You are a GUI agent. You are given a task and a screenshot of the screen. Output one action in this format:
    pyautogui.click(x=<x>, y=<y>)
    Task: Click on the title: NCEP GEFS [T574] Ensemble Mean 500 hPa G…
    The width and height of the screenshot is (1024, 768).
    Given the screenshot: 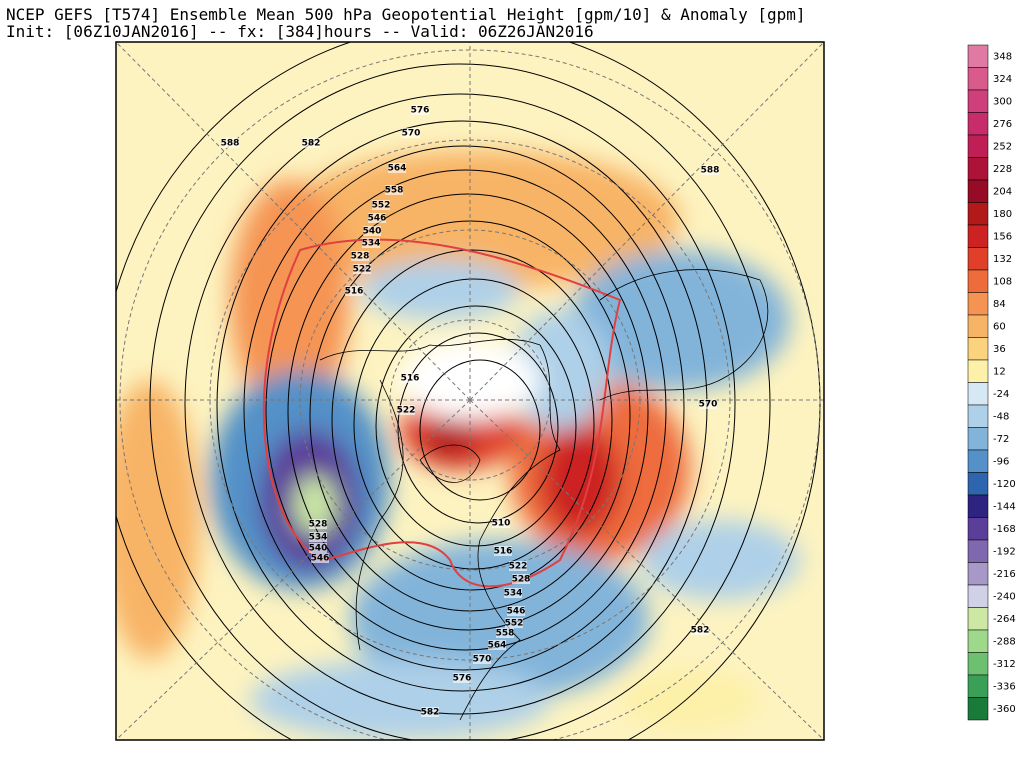 What is the action you would take?
    pyautogui.click(x=406, y=14)
    